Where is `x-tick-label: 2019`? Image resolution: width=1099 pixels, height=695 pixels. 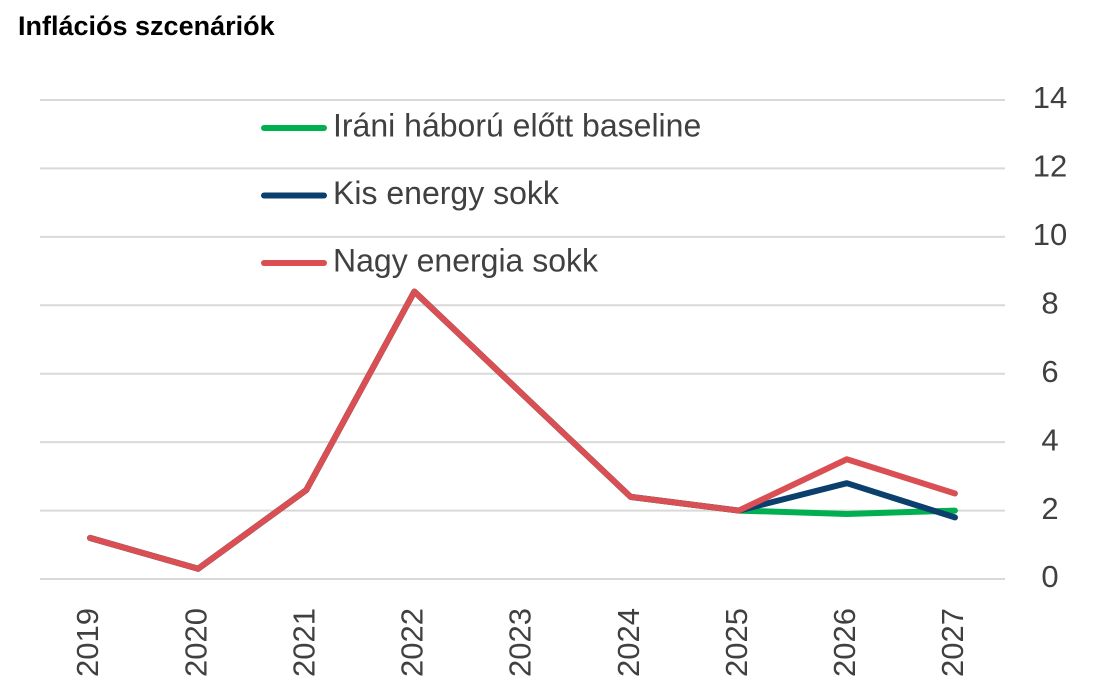
x-tick-label: 2019 is located at coordinates (87, 642).